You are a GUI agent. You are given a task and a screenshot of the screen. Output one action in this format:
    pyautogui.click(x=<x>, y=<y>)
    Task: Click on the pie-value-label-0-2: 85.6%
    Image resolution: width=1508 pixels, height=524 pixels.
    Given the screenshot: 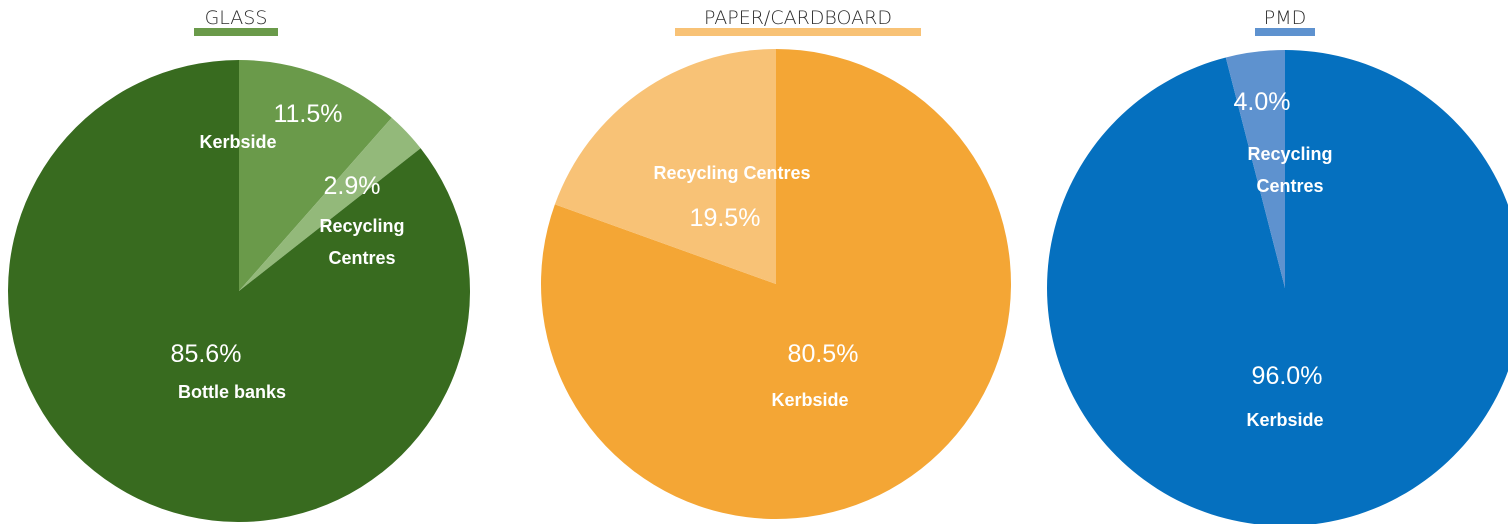 What is the action you would take?
    pyautogui.click(x=206, y=354)
    